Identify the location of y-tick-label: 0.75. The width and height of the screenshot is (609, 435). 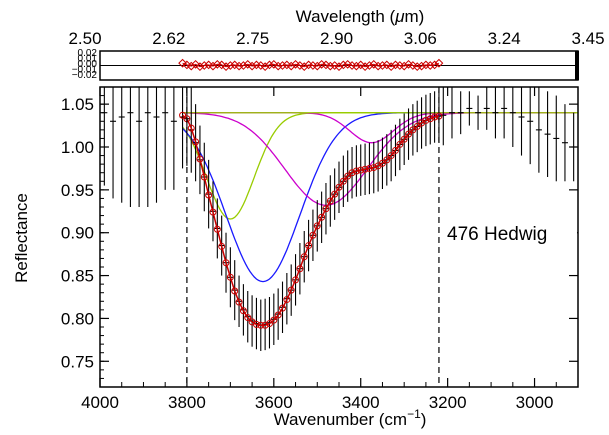
(77, 361).